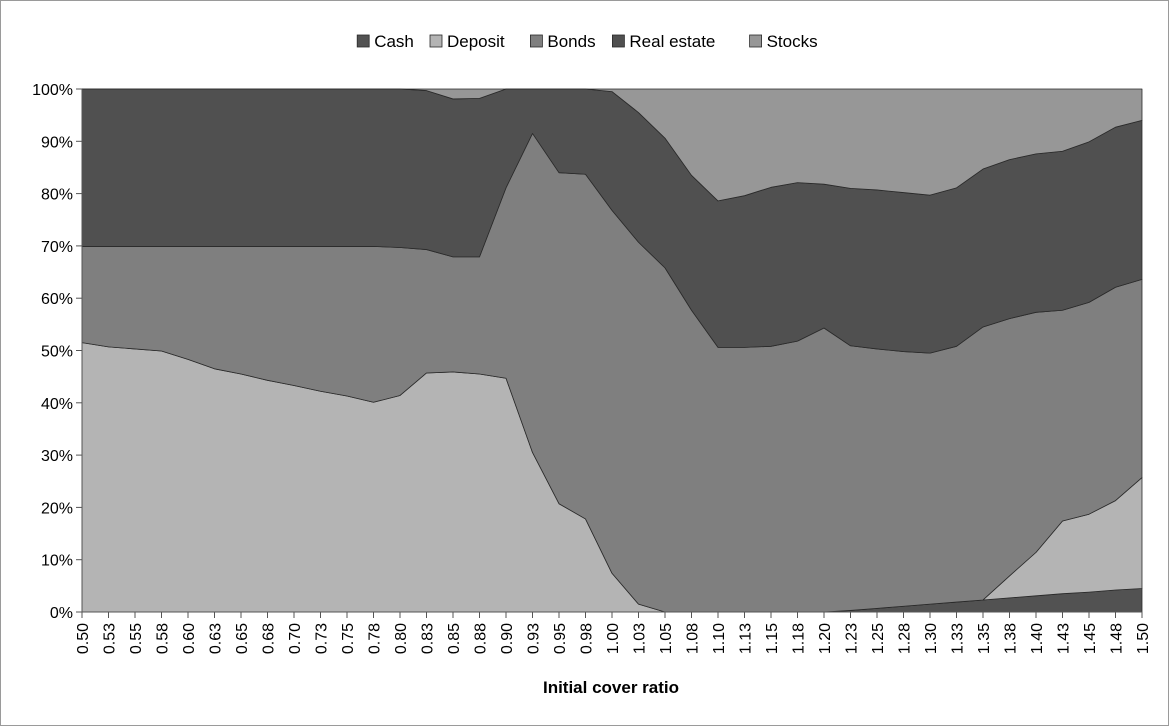 This screenshot has width=1169, height=727. What do you see at coordinates (57, 247) in the screenshot?
I see `y-tick-label: 70%` at bounding box center [57, 247].